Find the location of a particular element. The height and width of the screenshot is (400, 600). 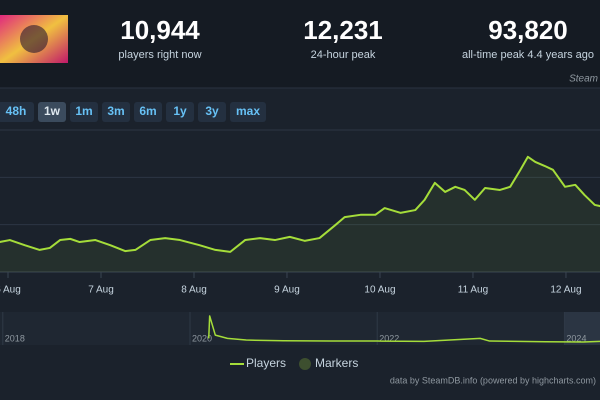

range-button-label: 1y is located at coordinates (180, 111).